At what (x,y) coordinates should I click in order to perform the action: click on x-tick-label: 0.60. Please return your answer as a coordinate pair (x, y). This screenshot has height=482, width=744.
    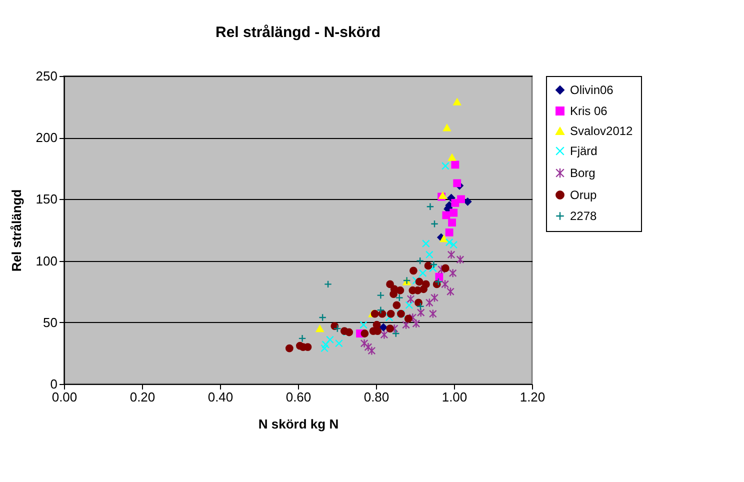
    Looking at the image, I should click on (299, 397).